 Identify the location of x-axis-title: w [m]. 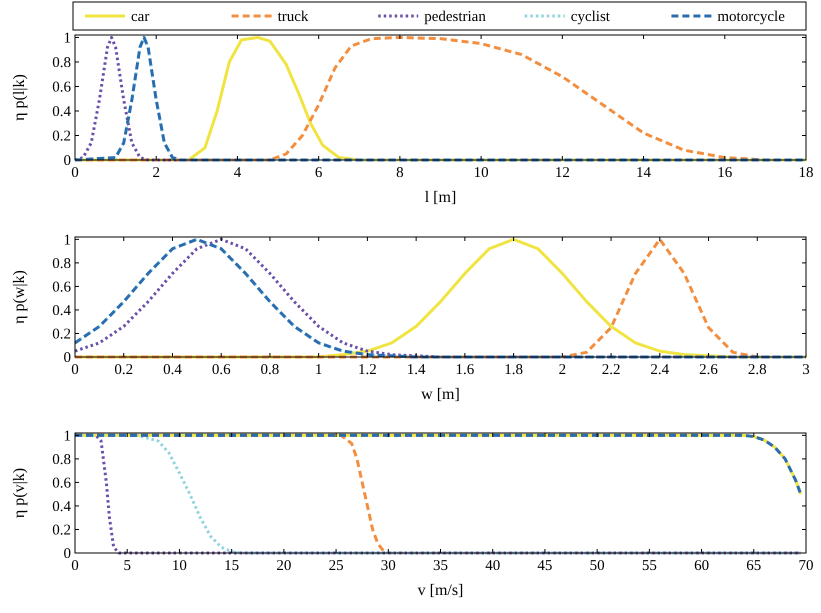
(440, 394).